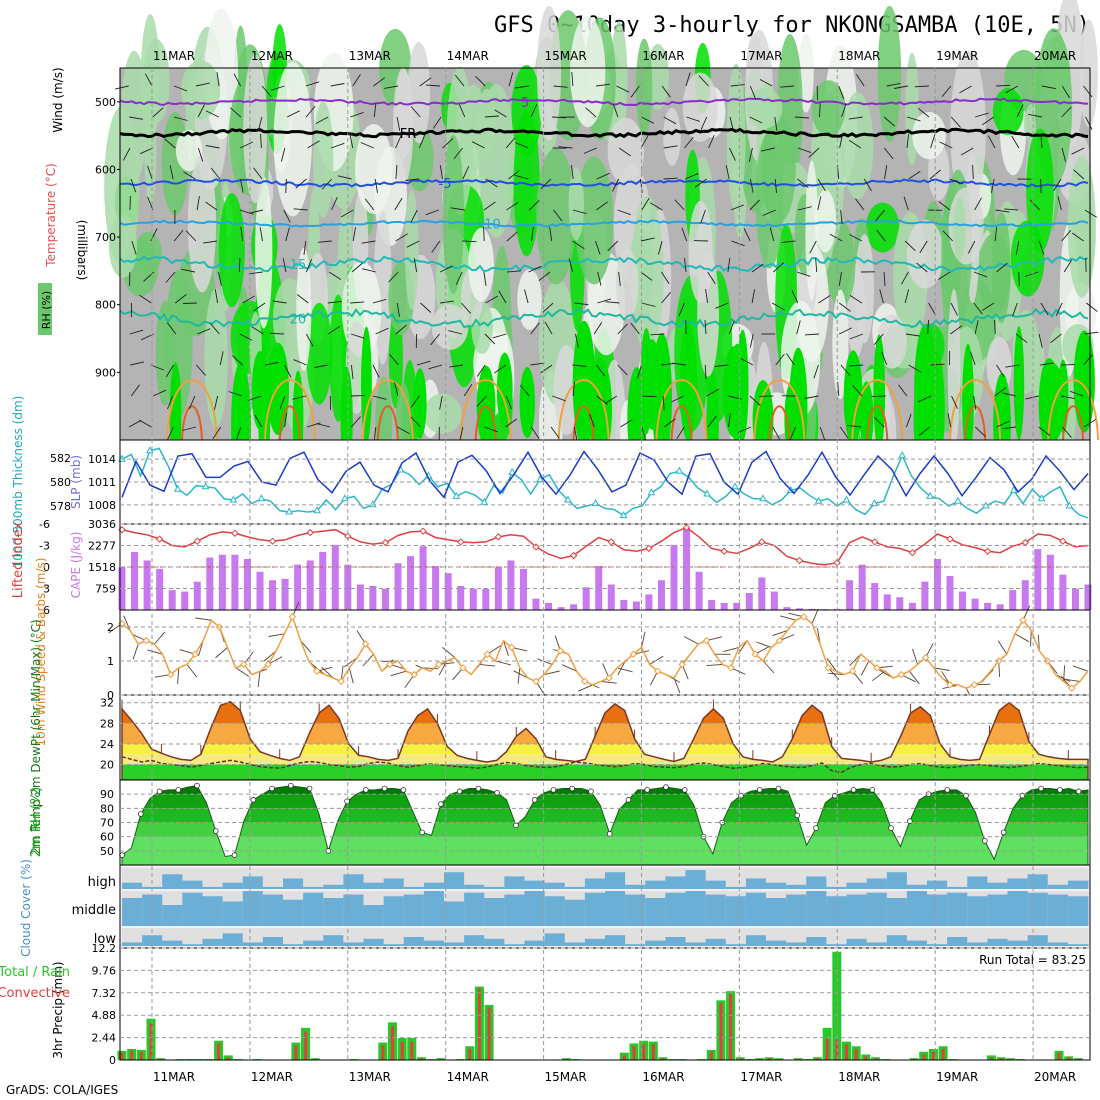 This screenshot has height=1100, width=1100. What do you see at coordinates (298, 319) in the screenshot?
I see `isotherm-label: 20` at bounding box center [298, 319].